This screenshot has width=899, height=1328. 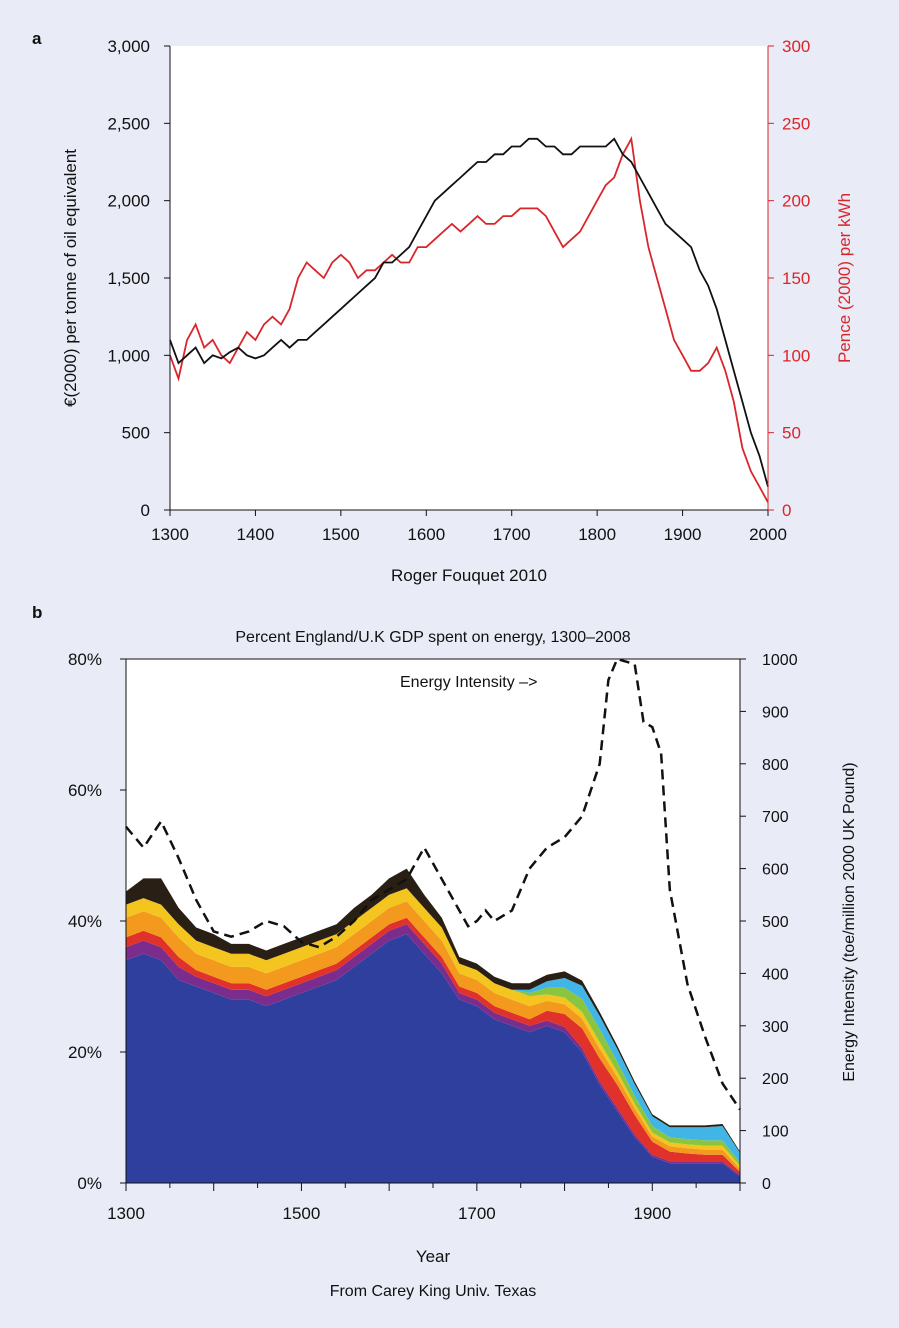 I want to click on panel-a-y-axis-label: €(2000) per tonne of oil equivalent, so click(x=70, y=278).